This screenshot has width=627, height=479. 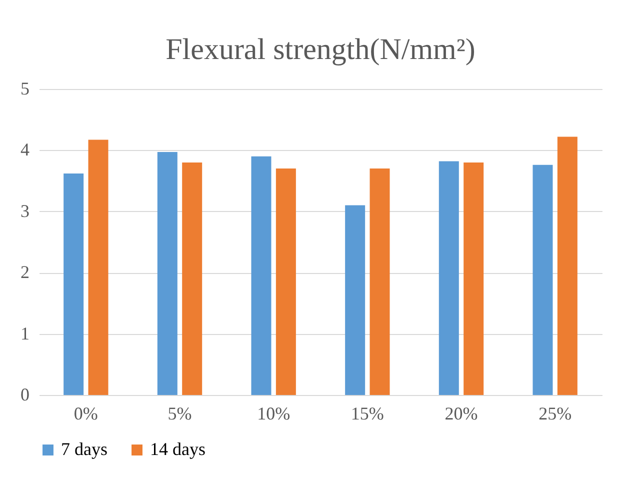 What do you see at coordinates (461, 414) in the screenshot?
I see `x-tick-label: 20%` at bounding box center [461, 414].